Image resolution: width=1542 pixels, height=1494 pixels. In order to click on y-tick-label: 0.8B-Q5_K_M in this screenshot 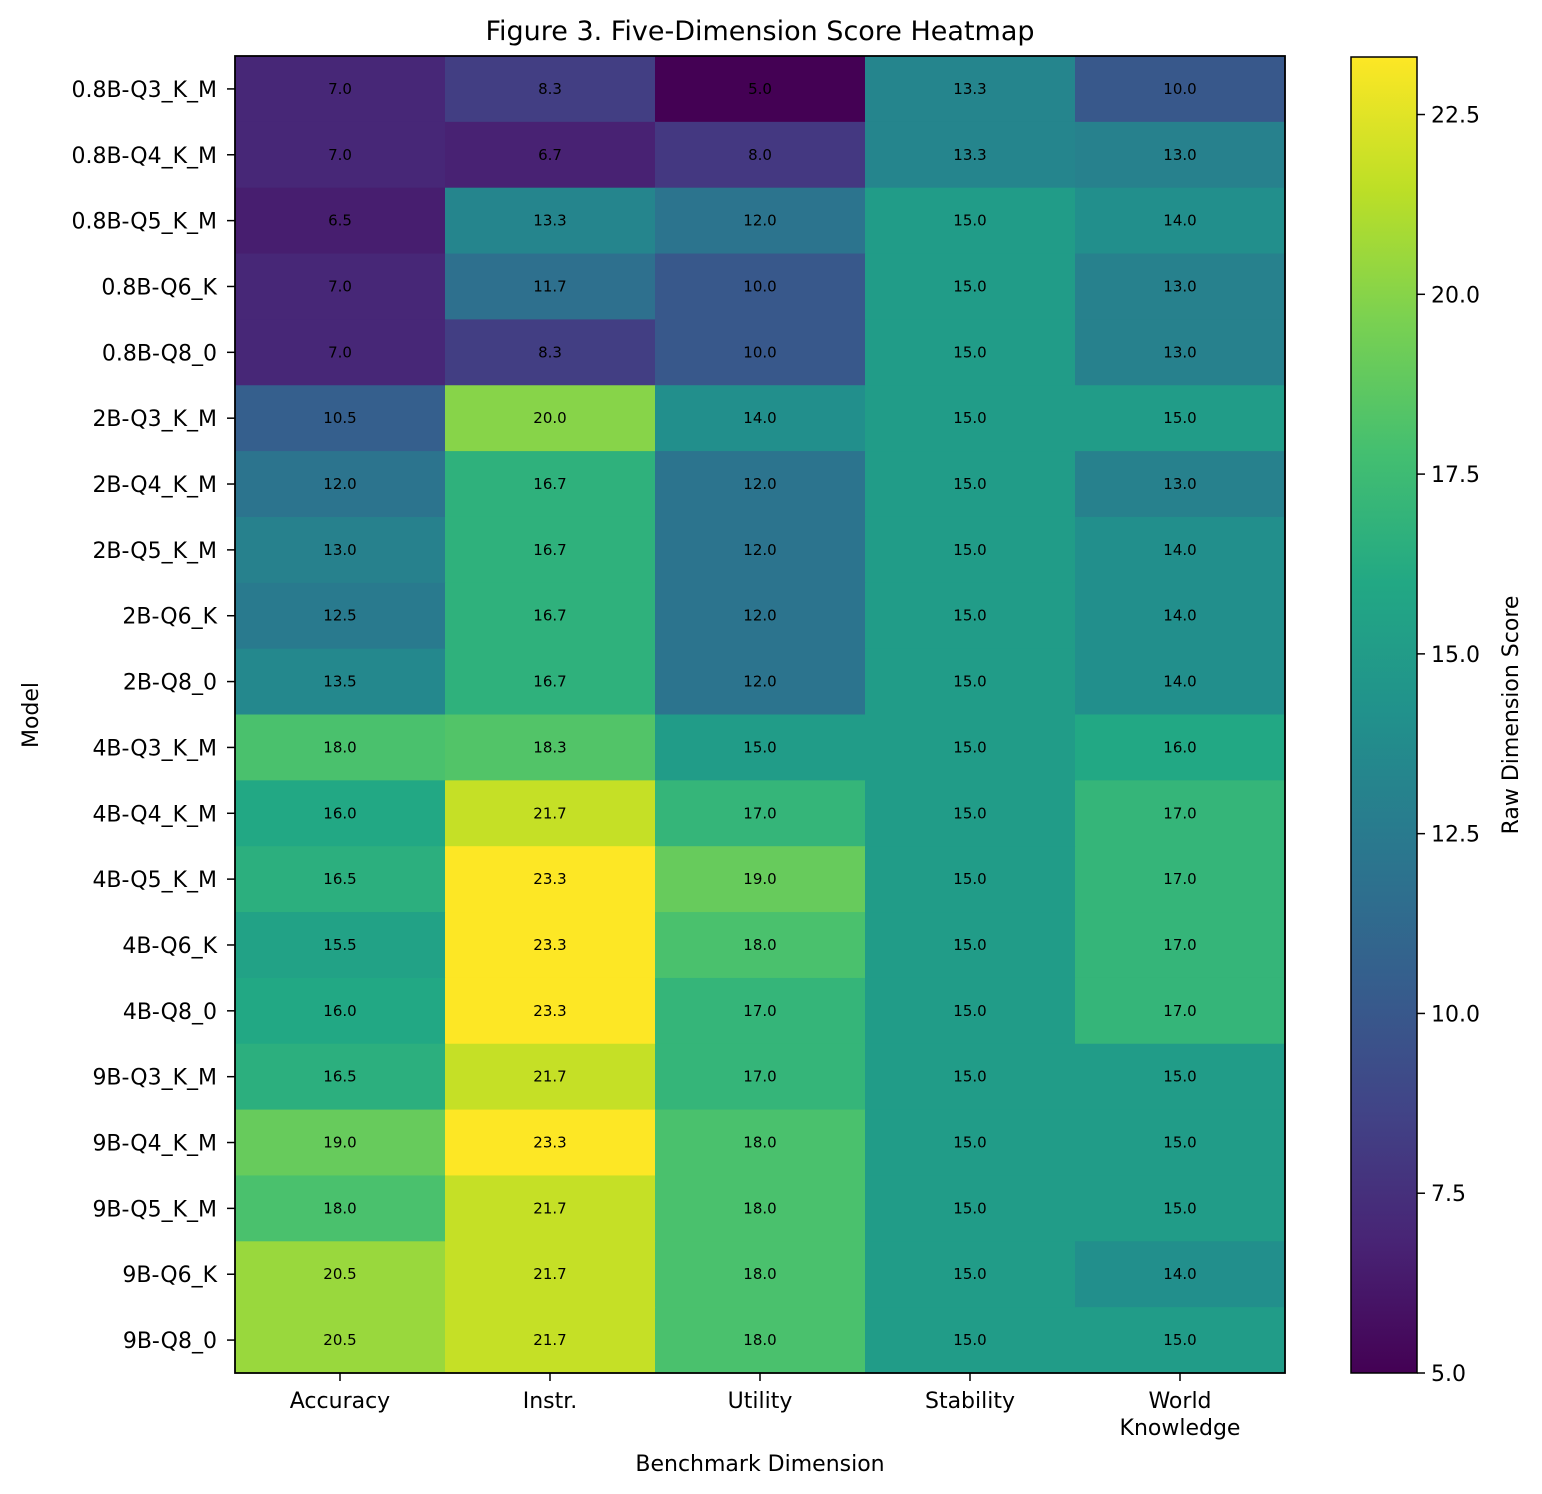, I will do `click(144, 222)`.